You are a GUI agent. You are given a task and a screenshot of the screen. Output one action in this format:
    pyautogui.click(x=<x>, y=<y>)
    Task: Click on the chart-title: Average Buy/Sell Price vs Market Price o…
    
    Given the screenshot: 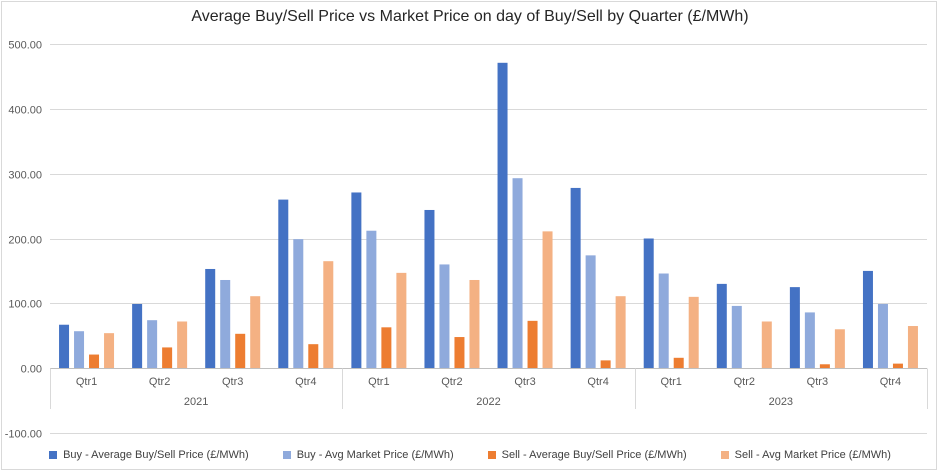 What is the action you would take?
    pyautogui.click(x=470, y=16)
    